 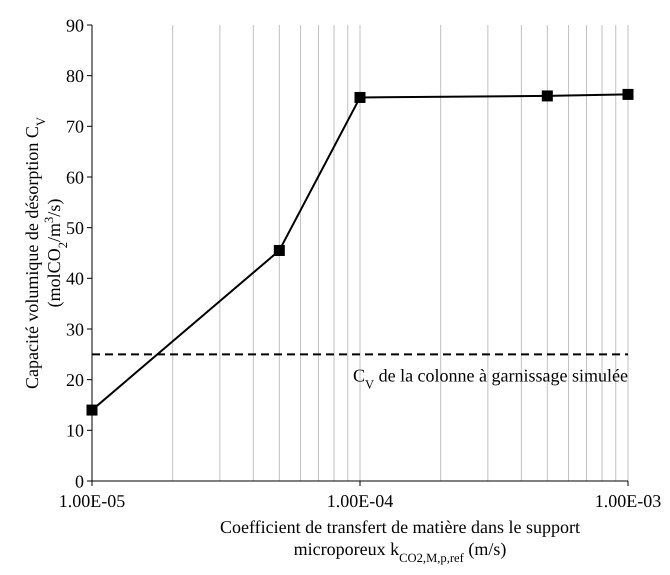 What do you see at coordinates (75, 430) in the screenshot?
I see `y-tick-label: 10` at bounding box center [75, 430].